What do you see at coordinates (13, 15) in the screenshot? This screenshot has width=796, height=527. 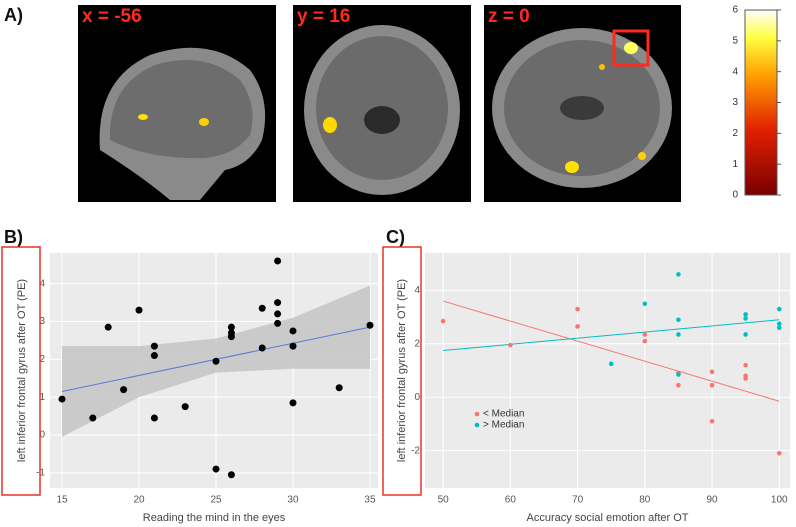 I see `panel-label: A)` at bounding box center [13, 15].